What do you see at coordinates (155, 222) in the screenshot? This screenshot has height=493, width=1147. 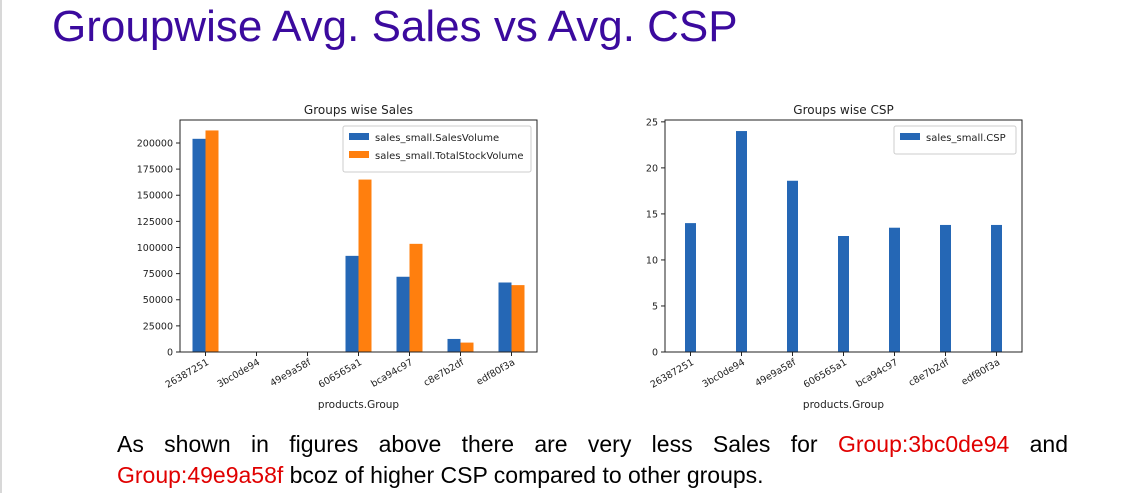 I see `y-tick-label: 125000` at bounding box center [155, 222].